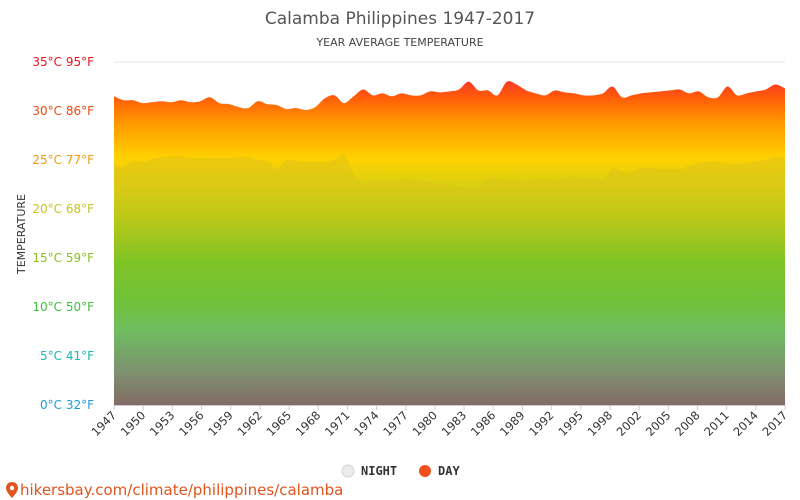 The height and width of the screenshot is (500, 800). Describe the element at coordinates (63, 307) in the screenshot. I see `y-tick-label: 10°C 50°F` at that location.